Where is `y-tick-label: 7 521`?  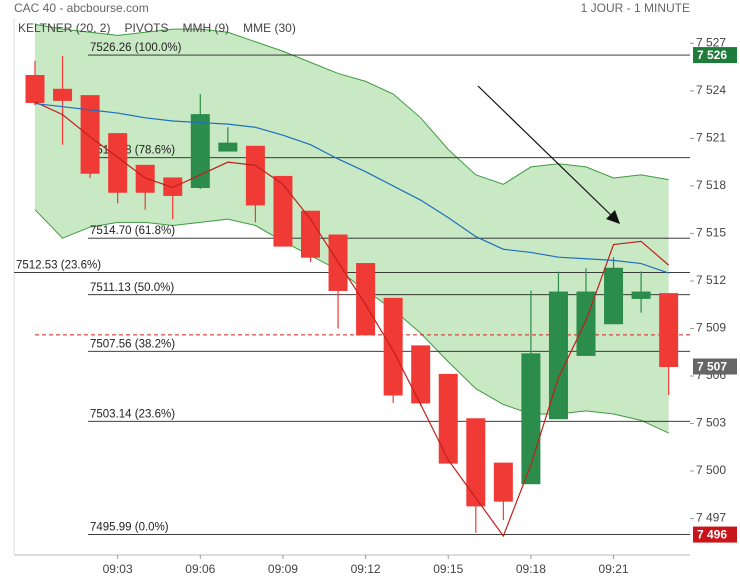
y-tick-label: 7 521 is located at coordinates (711, 138).